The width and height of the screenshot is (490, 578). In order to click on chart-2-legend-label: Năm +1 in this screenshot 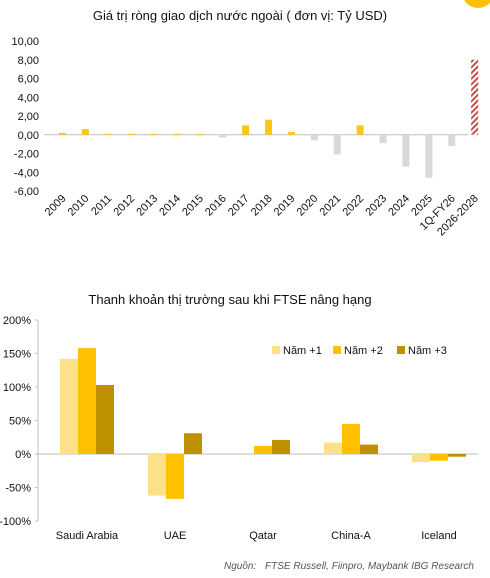, I will do `click(302, 351)`.